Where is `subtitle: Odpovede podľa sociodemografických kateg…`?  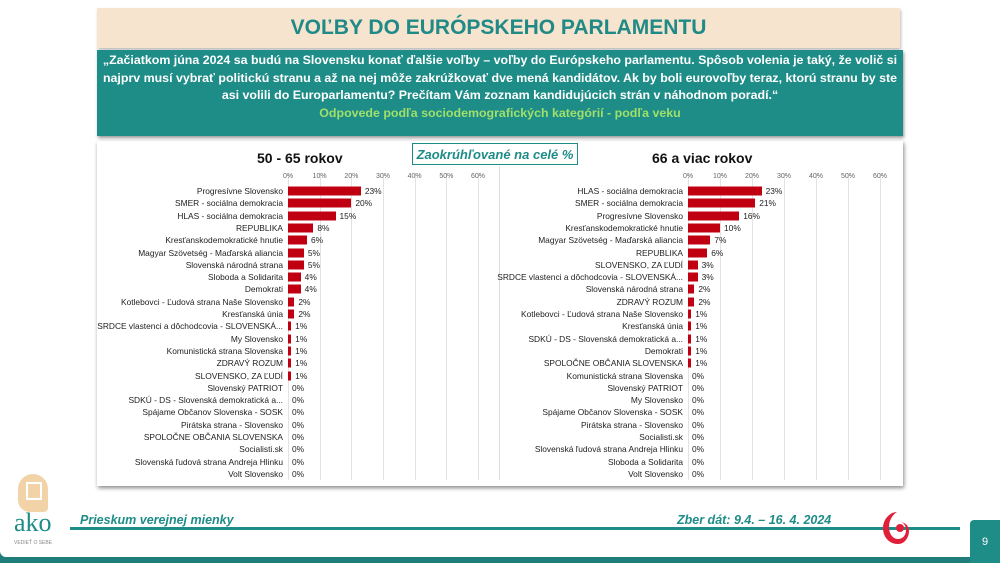
subtitle: Odpovede podľa sociodemografických kateg… is located at coordinates (500, 112).